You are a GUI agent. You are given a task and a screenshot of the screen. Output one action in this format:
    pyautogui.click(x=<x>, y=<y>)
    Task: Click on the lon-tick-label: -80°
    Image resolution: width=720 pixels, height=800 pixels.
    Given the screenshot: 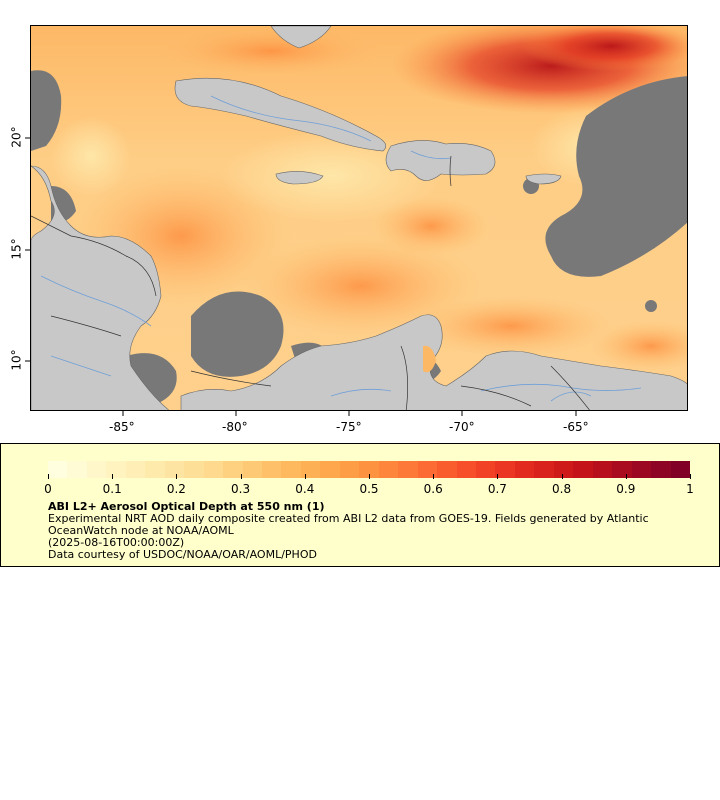 What is the action you would take?
    pyautogui.click(x=235, y=427)
    